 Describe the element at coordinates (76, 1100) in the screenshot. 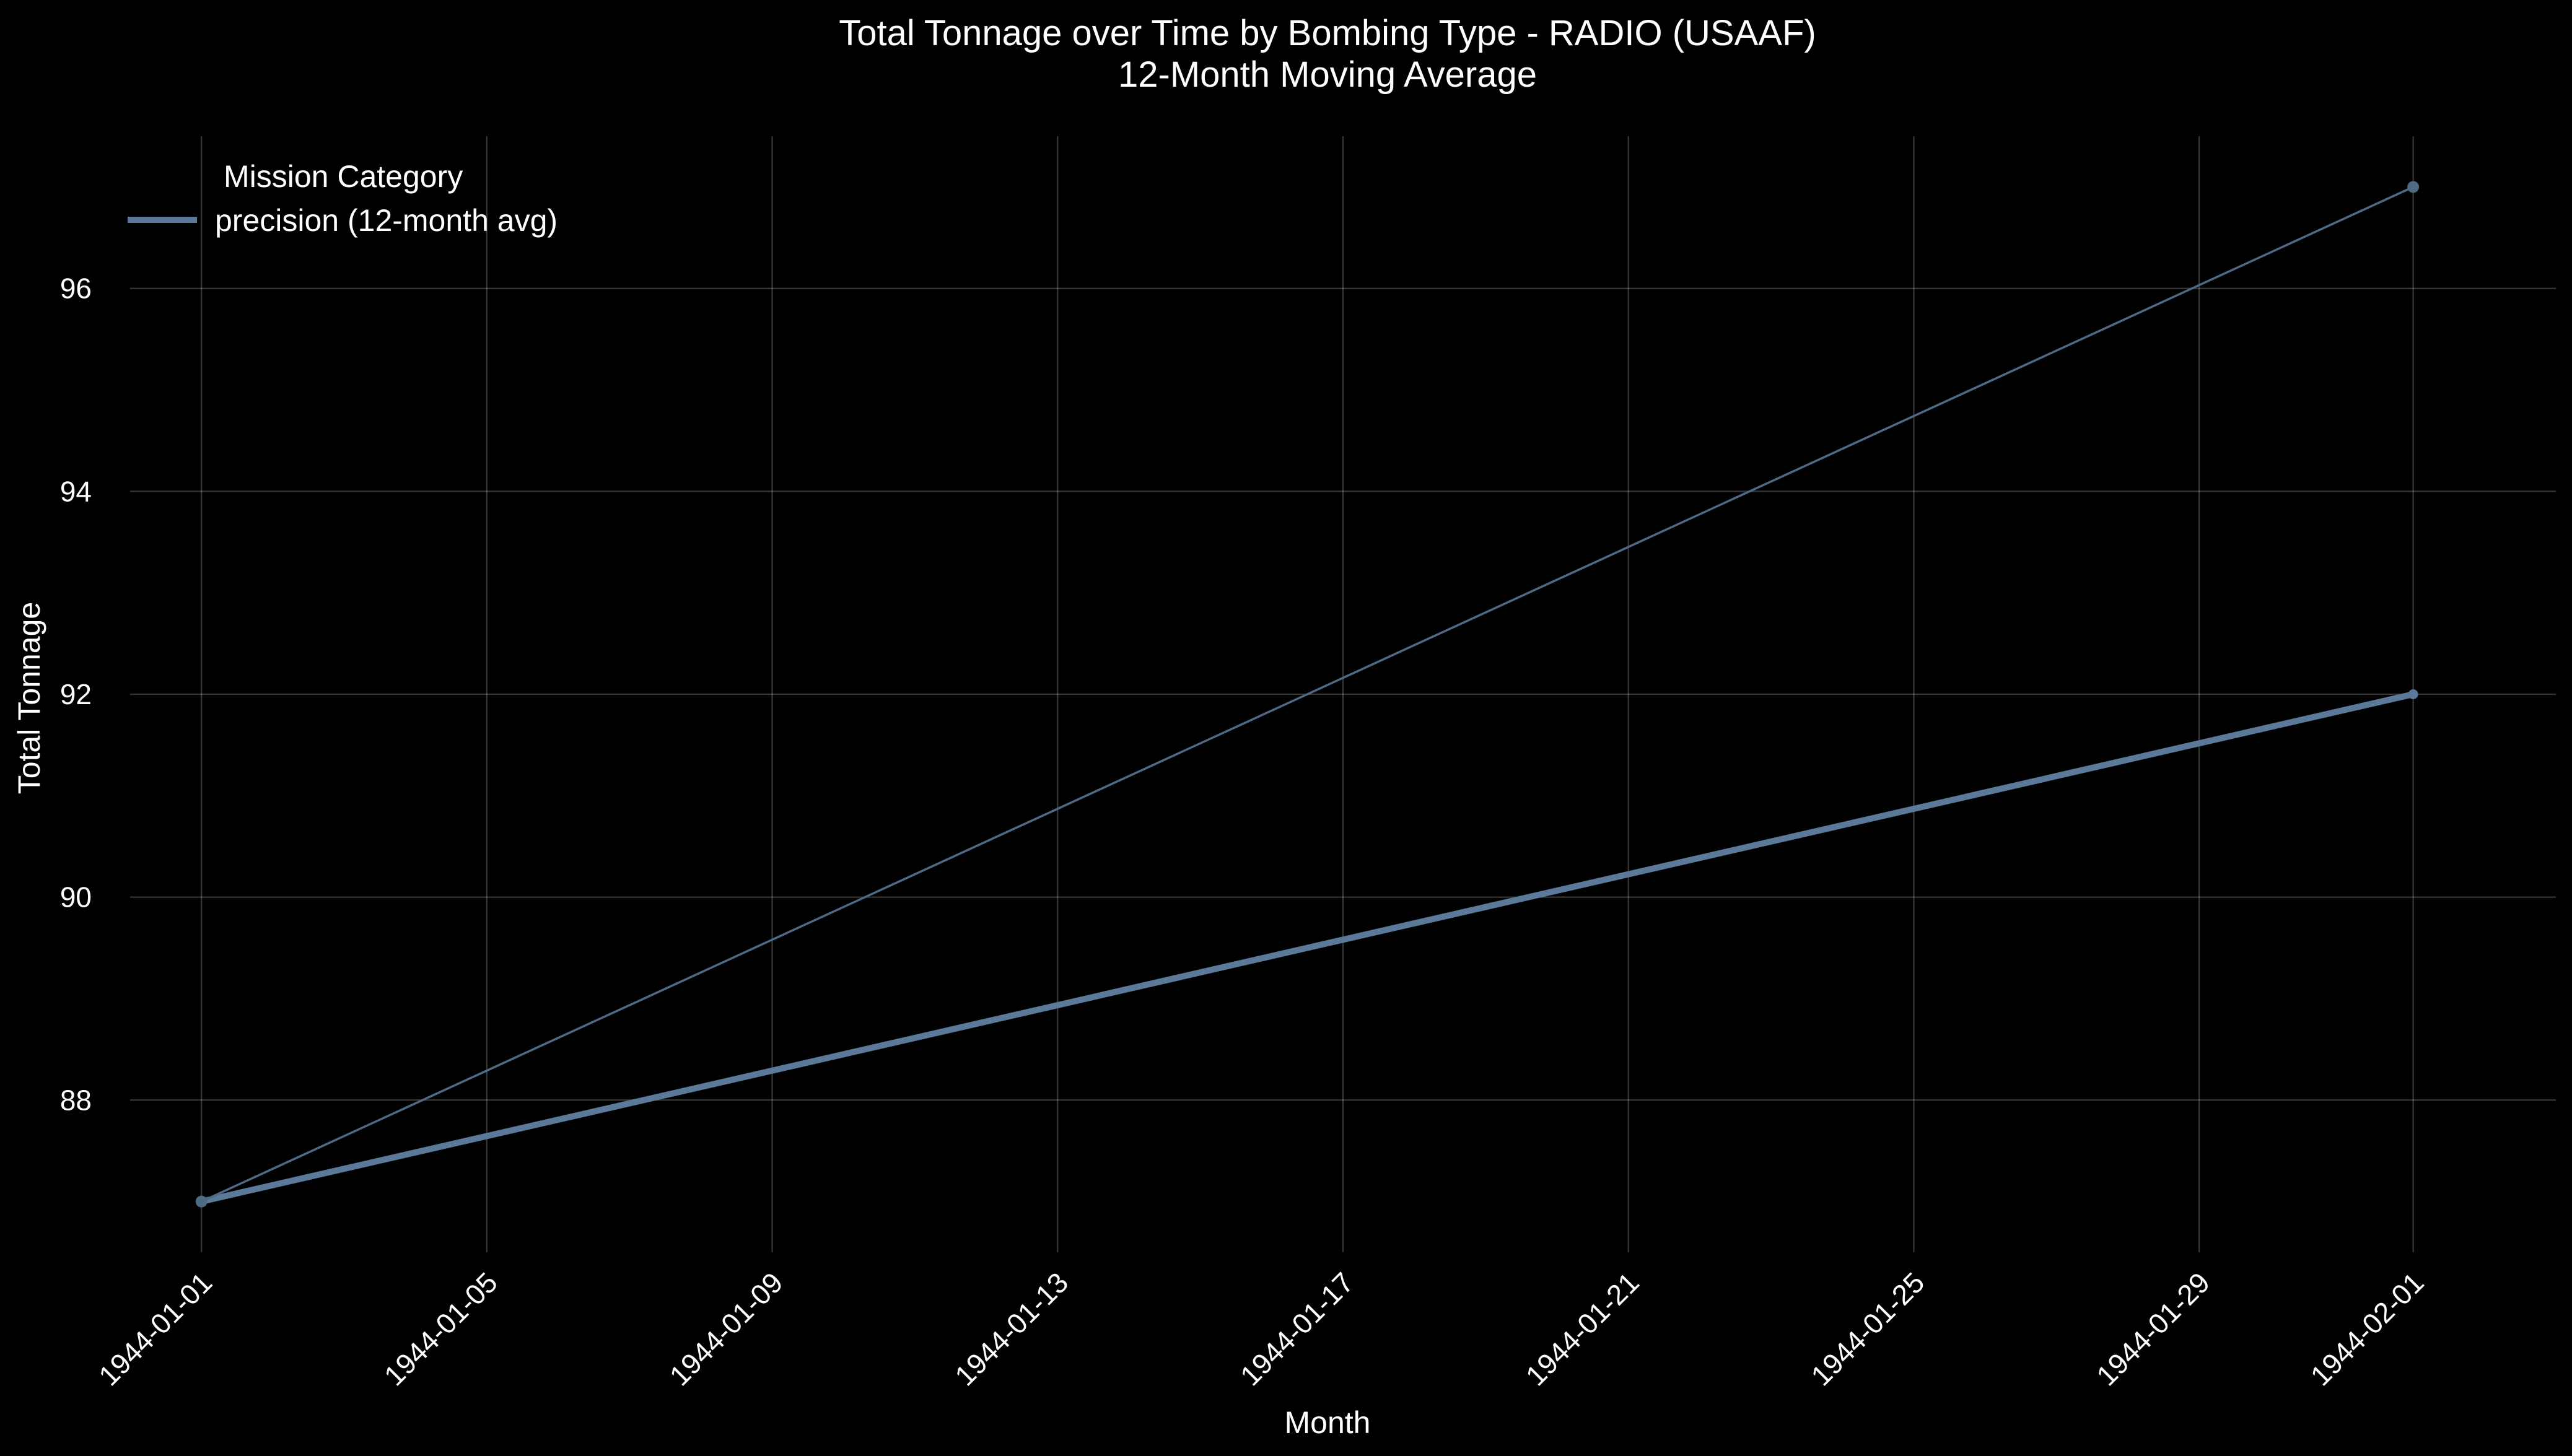

I see `y-tick-label: 88` at that location.